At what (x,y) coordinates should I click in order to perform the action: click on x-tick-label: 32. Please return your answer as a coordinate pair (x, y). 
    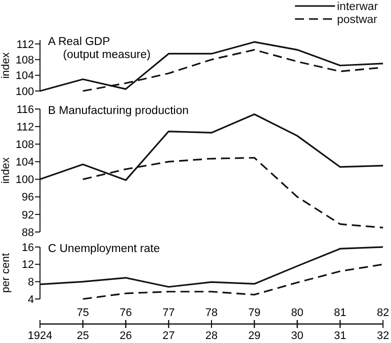
    Looking at the image, I should click on (383, 336).